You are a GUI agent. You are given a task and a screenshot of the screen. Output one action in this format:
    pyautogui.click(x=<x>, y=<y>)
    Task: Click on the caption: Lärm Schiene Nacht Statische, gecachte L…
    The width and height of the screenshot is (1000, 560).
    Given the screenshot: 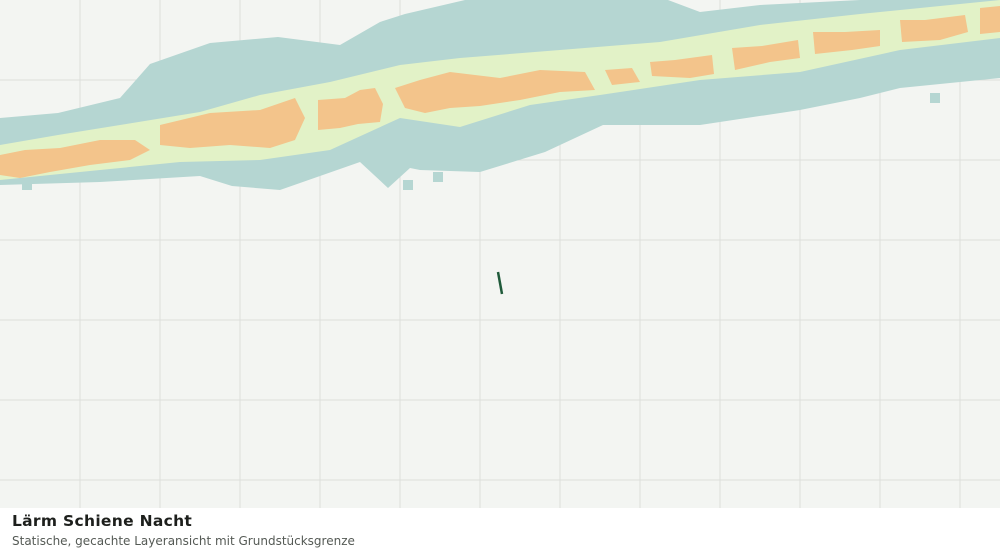 What is the action you would take?
    pyautogui.click(x=183, y=530)
    